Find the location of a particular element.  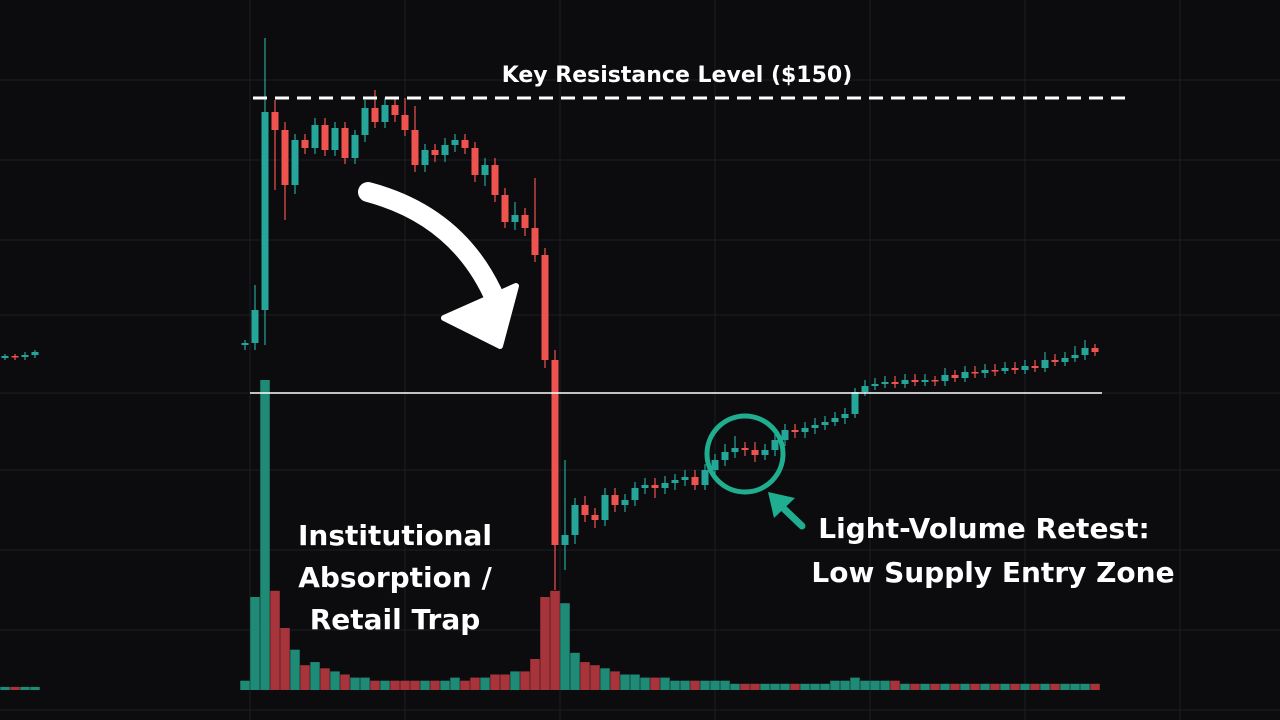

retest-arrow-head is located at coordinates (781, 505).